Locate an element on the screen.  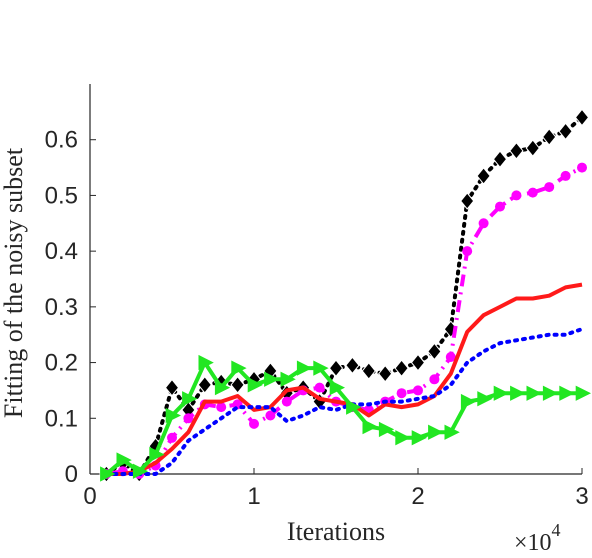
x-tick-label: 1 is located at coordinates (253, 496).